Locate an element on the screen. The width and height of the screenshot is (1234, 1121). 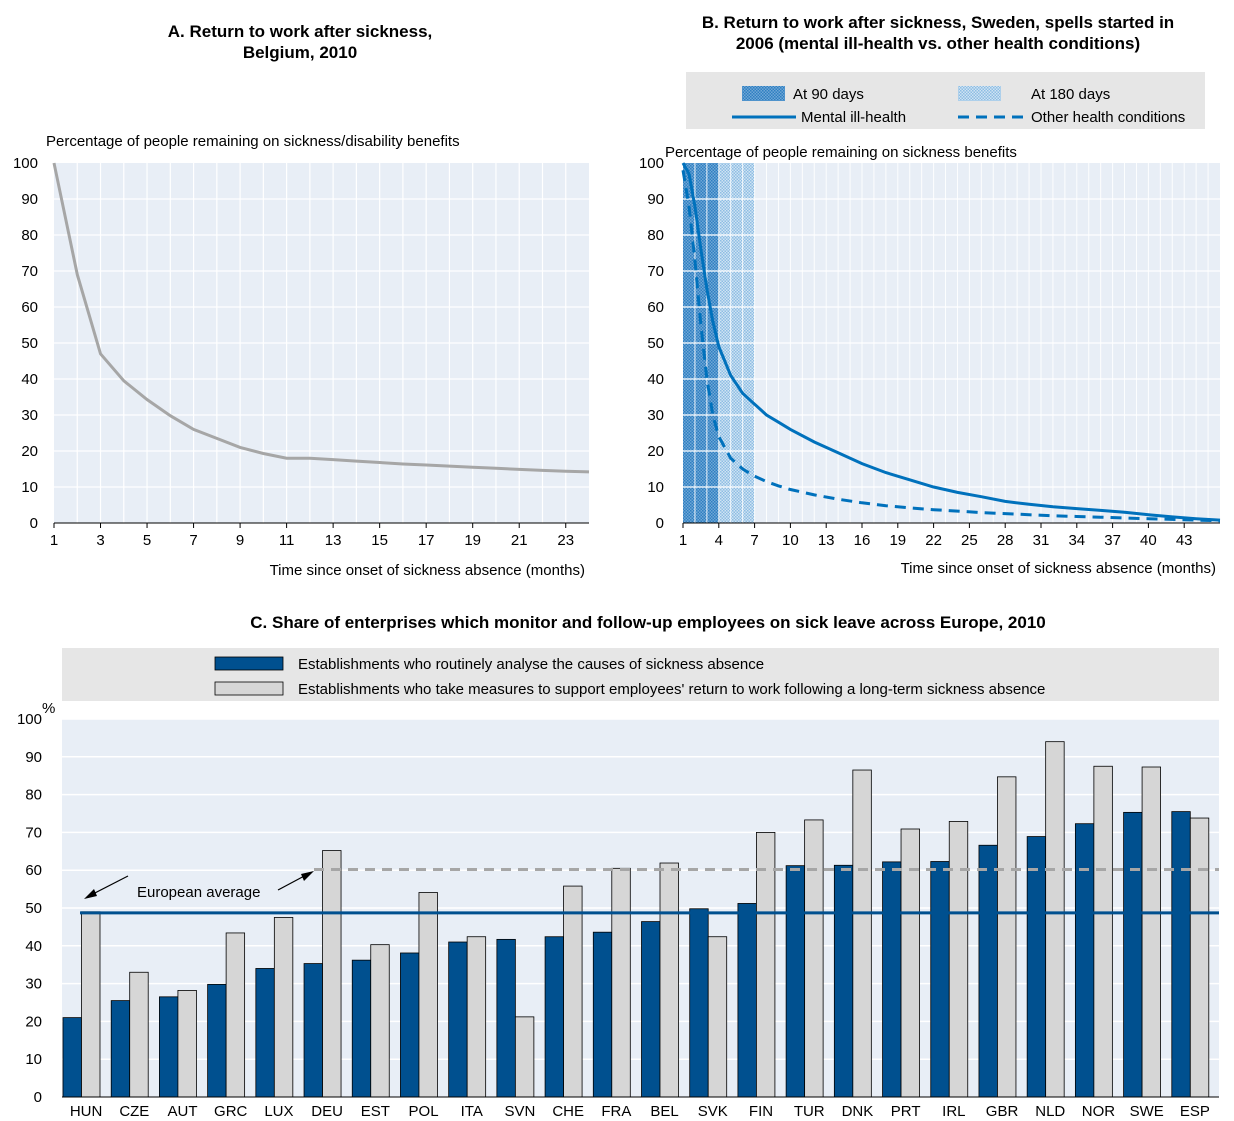
panel-b-ytick-label: 40 is located at coordinates (655, 379).